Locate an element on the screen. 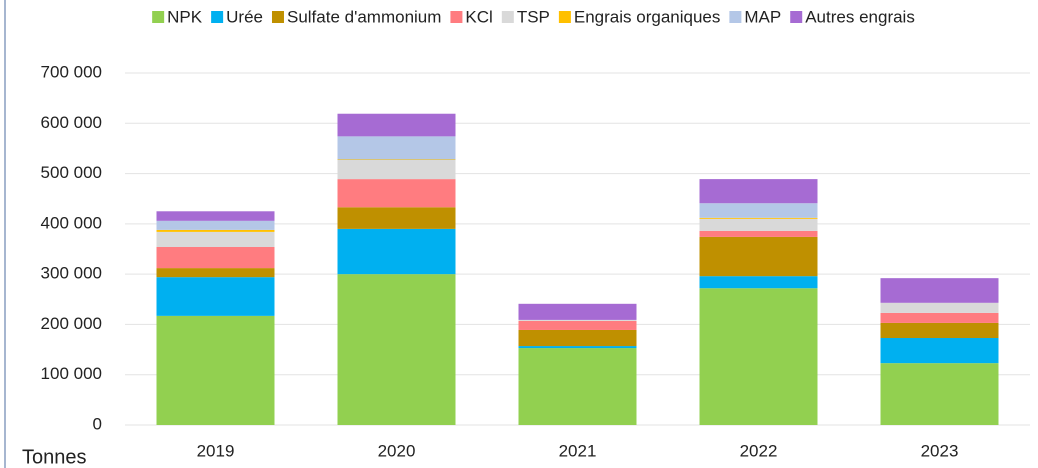  legend-label: TSP is located at coordinates (533, 16).